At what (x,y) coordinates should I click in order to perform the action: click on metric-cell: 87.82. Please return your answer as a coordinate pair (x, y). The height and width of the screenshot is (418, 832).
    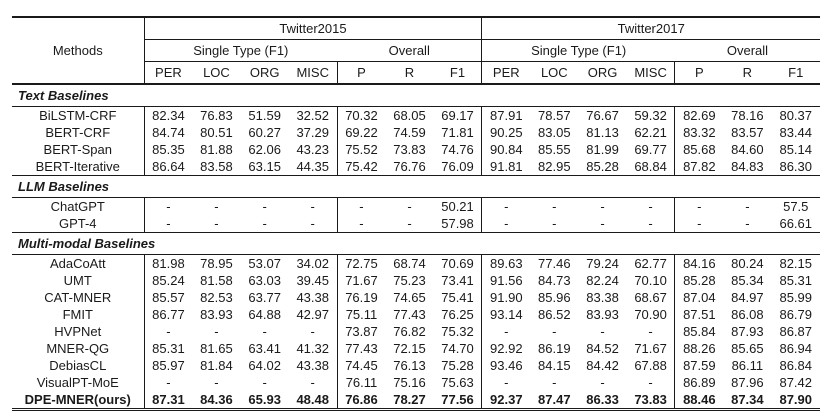
    Looking at the image, I should click on (699, 167).